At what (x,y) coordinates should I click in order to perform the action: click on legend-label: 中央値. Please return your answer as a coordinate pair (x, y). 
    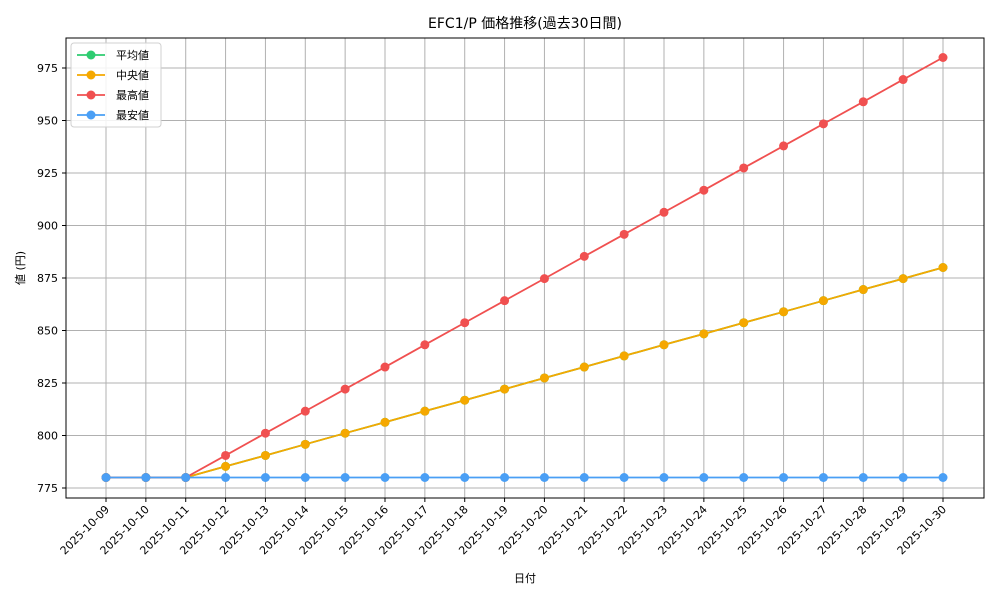
    Looking at the image, I should click on (132, 75).